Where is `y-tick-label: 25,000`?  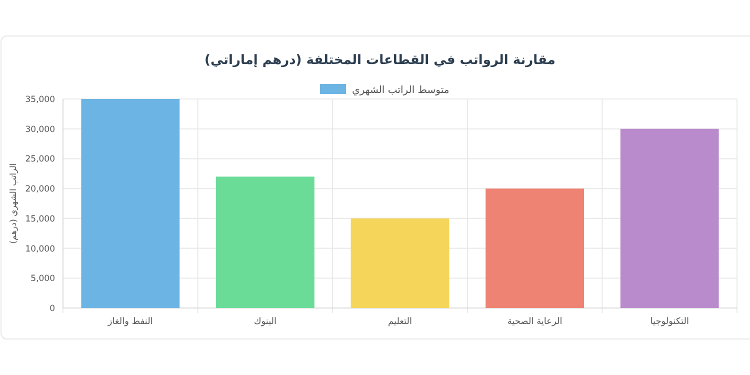 y-tick-label: 25,000 is located at coordinates (40, 159).